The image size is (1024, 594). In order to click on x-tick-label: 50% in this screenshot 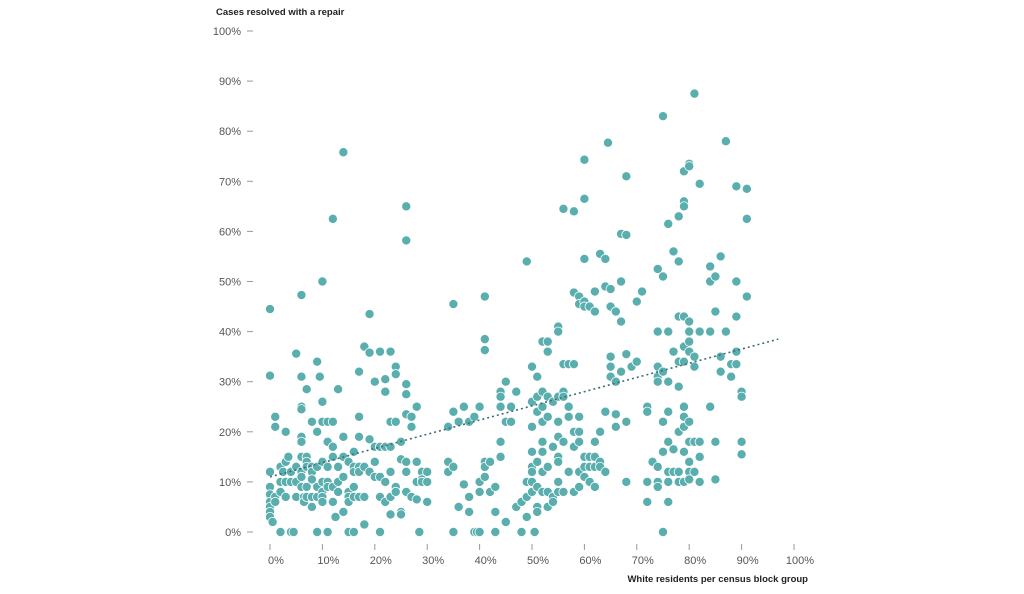, I will do `click(538, 561)`.